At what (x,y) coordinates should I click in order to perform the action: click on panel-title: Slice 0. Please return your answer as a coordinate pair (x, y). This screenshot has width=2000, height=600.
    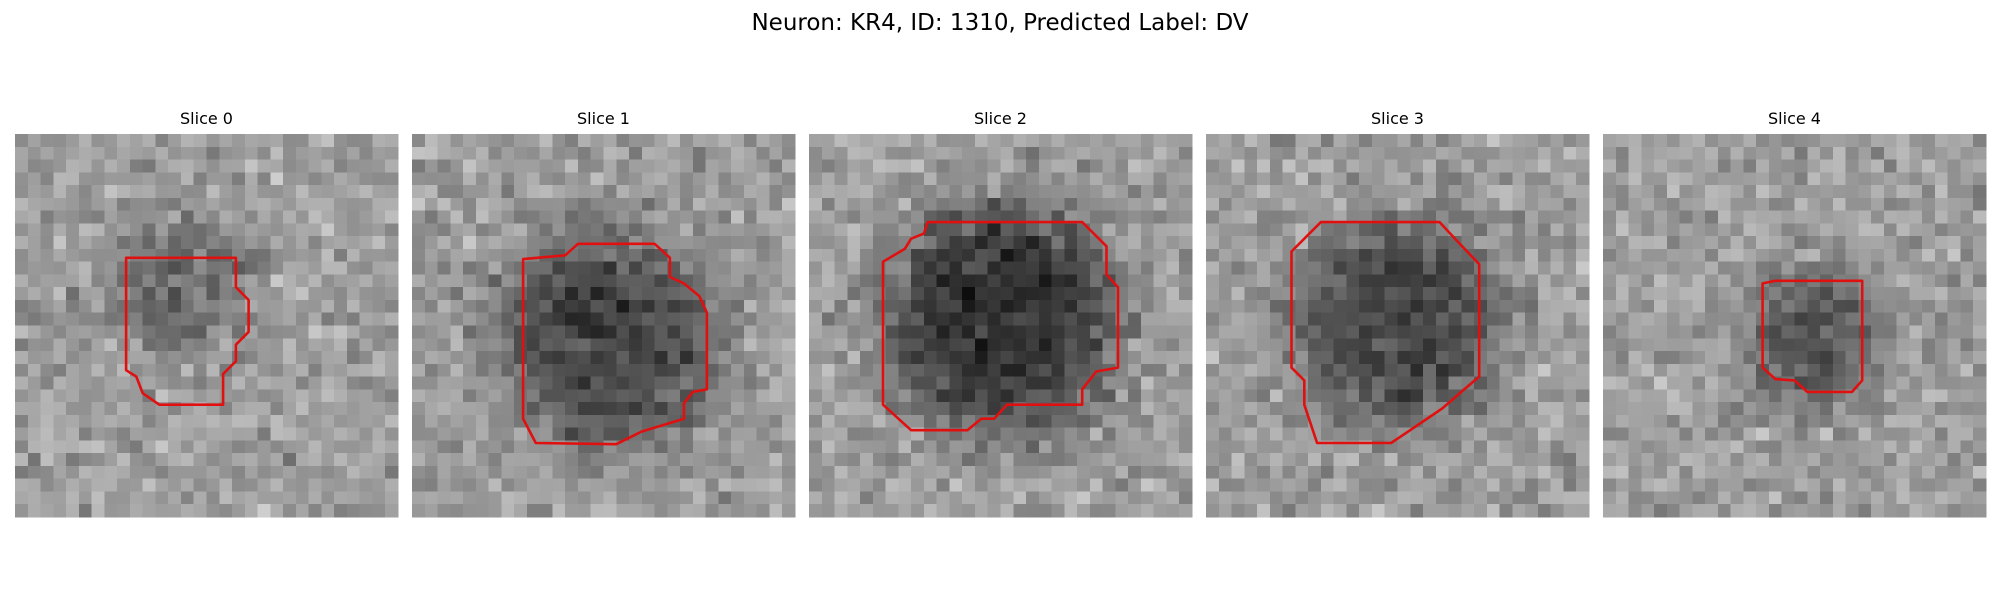
    Looking at the image, I should click on (206, 118).